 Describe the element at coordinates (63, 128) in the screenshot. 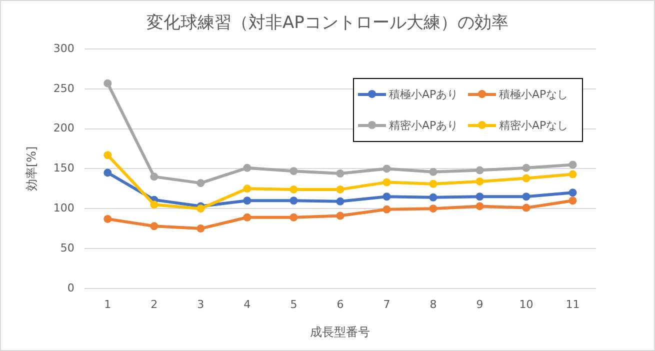

I see `y-tick-label: 200` at that location.